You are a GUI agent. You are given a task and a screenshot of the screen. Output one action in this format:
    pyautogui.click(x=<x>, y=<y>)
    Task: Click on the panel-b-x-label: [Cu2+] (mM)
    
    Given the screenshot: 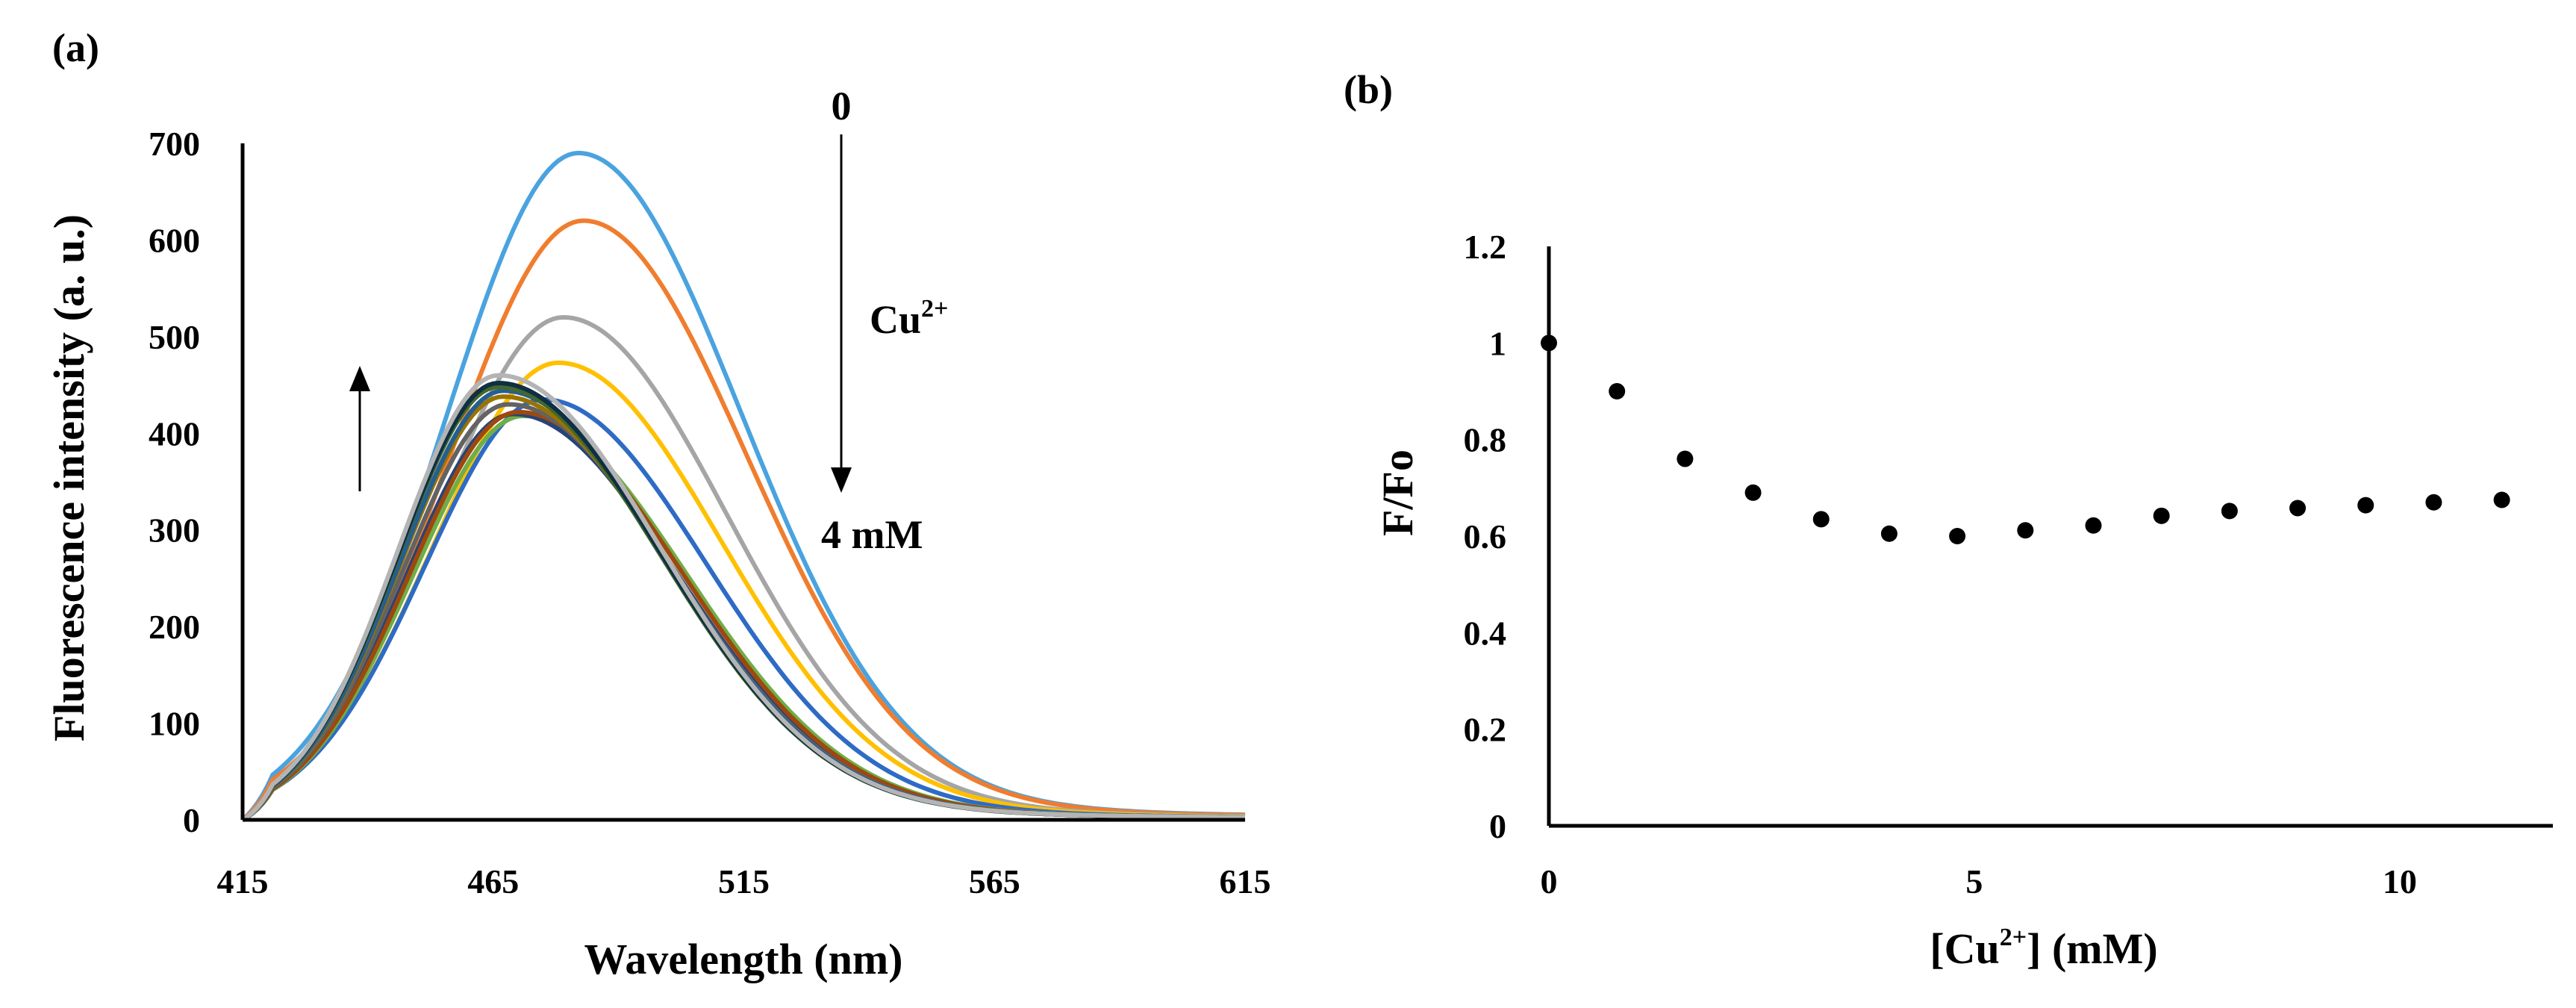 What is the action you would take?
    pyautogui.click(x=2043, y=948)
    